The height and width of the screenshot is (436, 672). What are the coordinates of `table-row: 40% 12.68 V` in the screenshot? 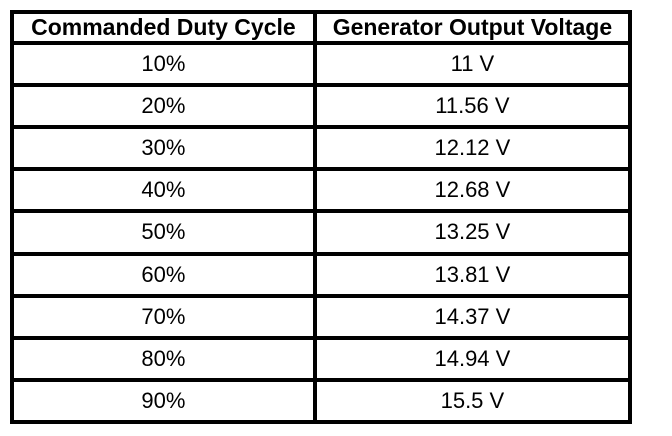 It's located at (321, 190).